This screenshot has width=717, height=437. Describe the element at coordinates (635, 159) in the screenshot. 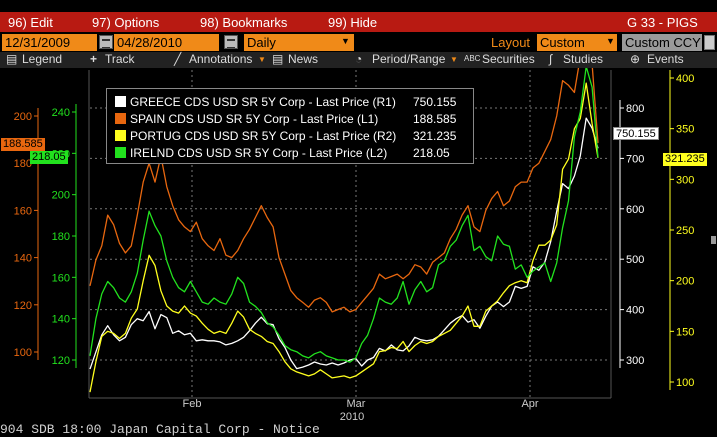

I see `axis-tick-label-r1: 700` at that location.